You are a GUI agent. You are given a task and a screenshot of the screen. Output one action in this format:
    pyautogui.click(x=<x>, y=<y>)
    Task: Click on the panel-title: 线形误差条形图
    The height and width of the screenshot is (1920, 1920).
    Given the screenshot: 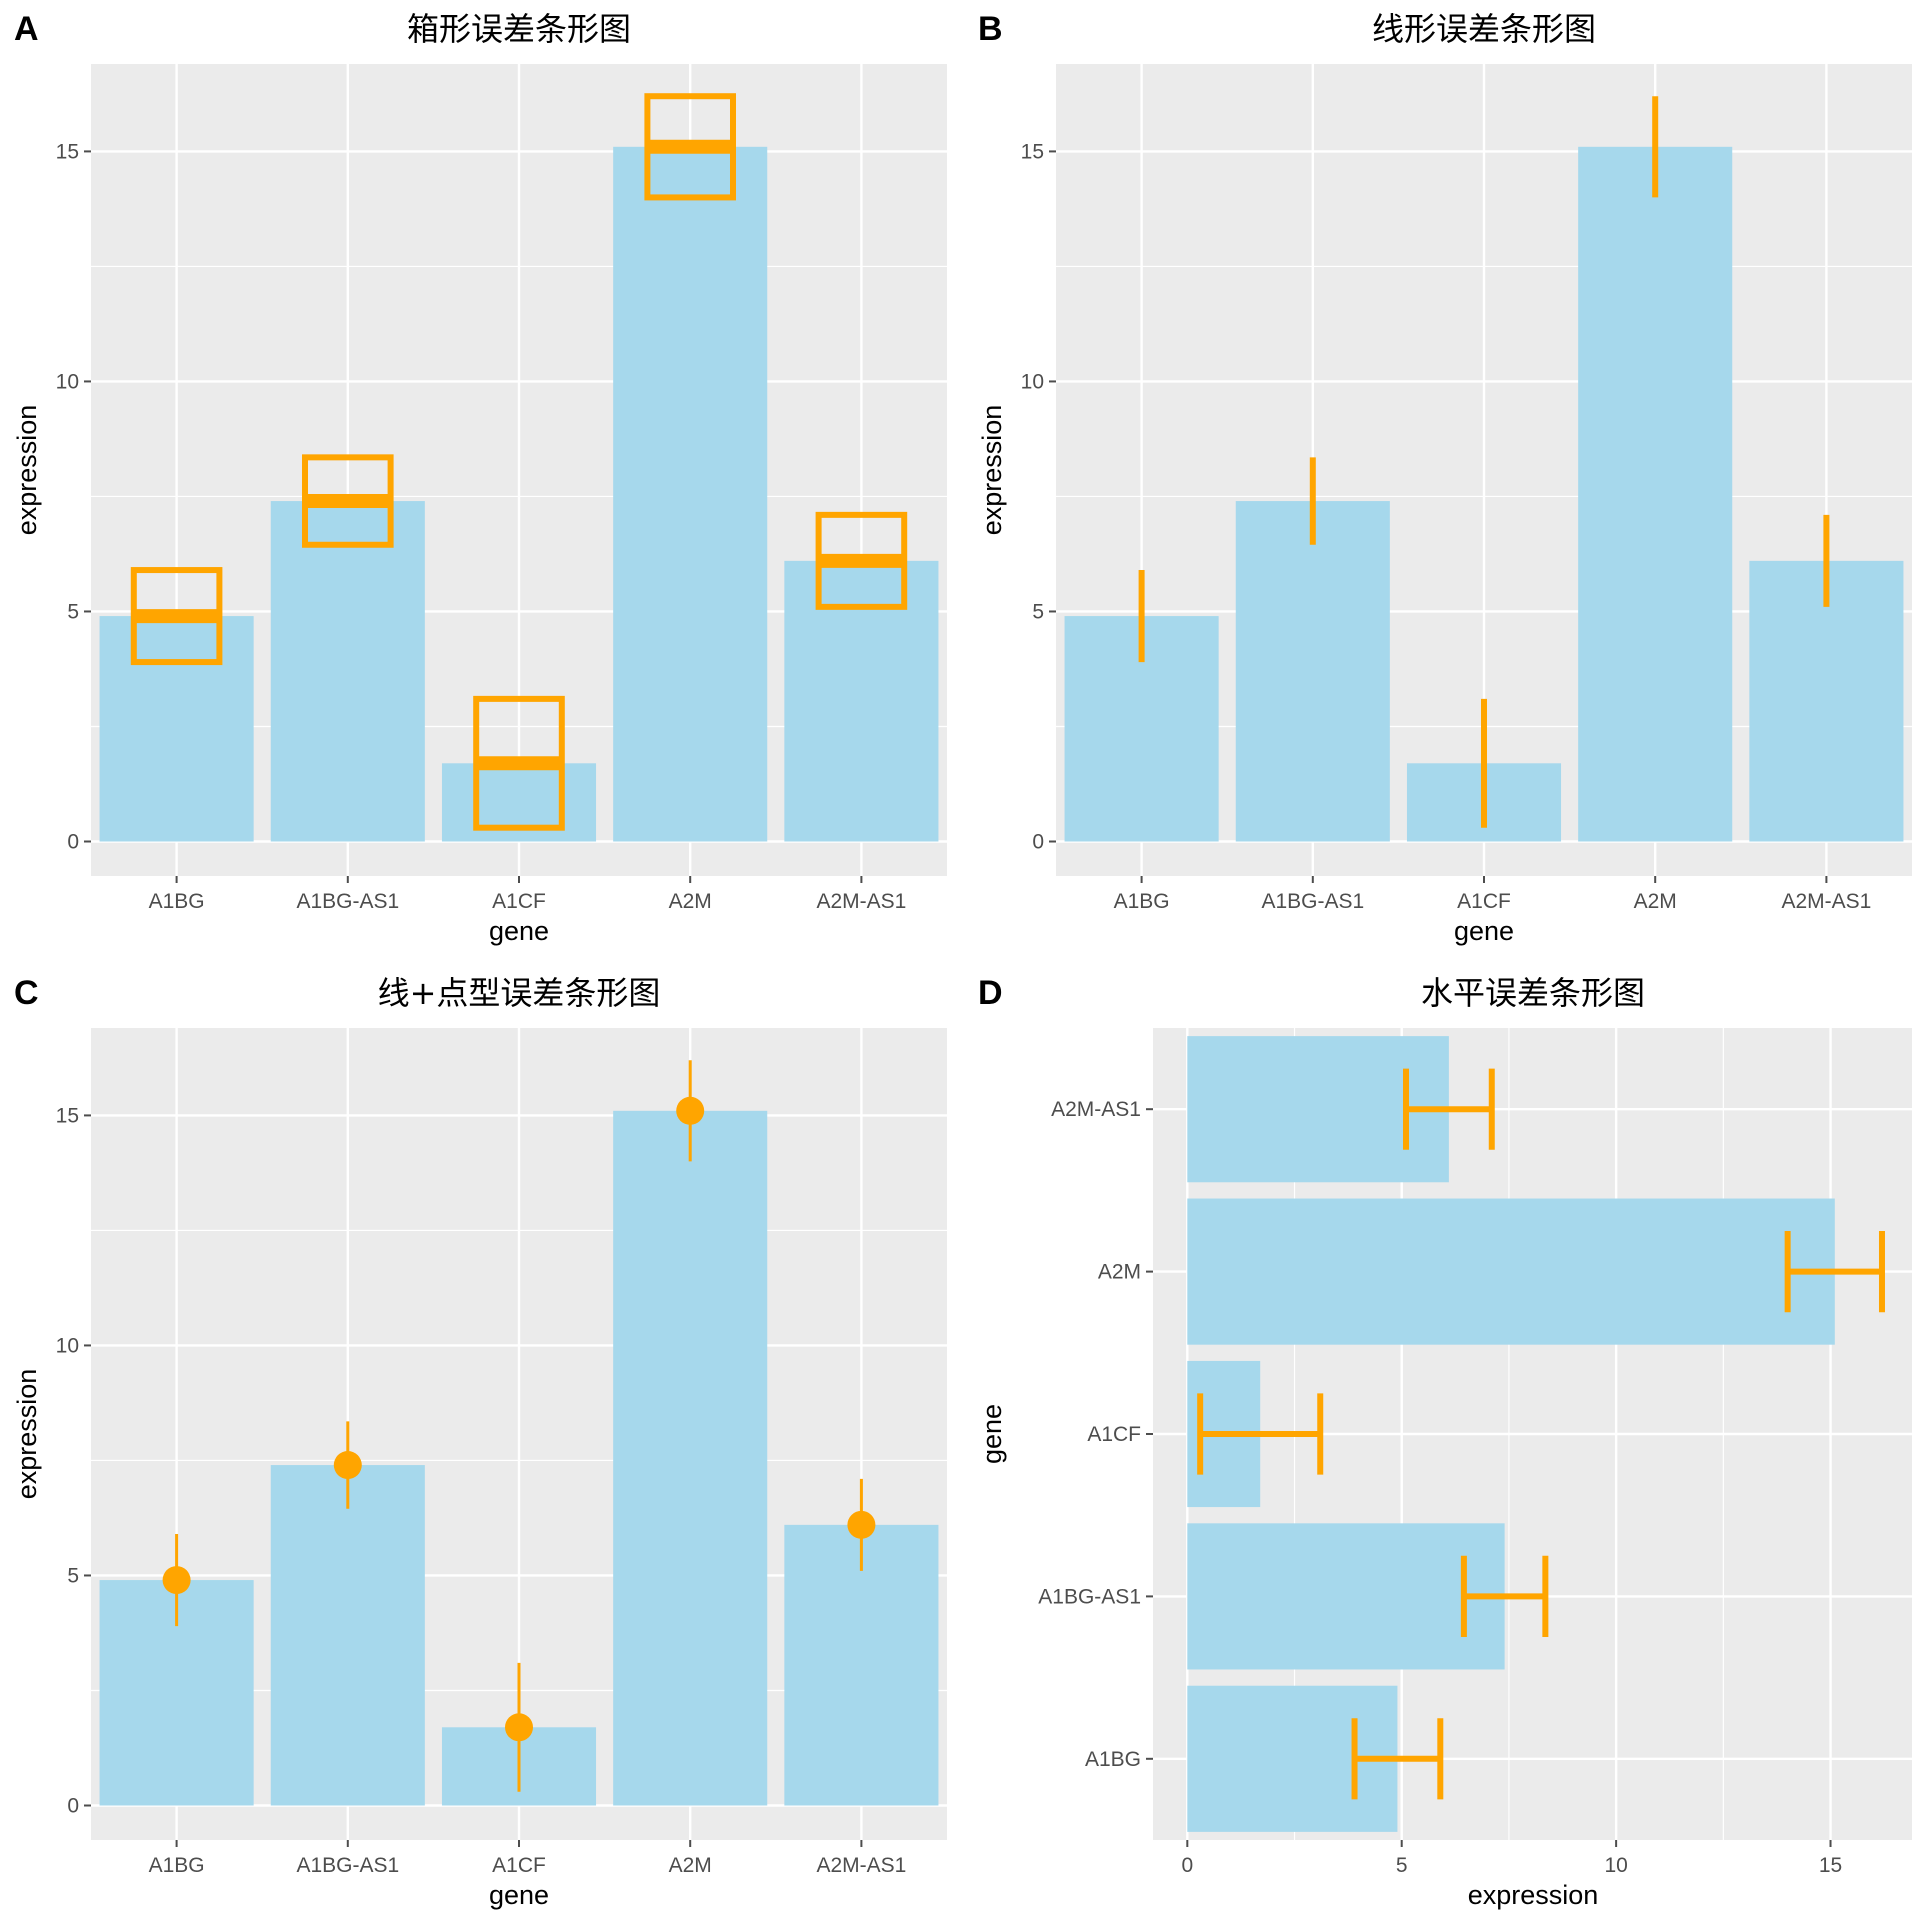 What is the action you would take?
    pyautogui.click(x=1484, y=29)
    